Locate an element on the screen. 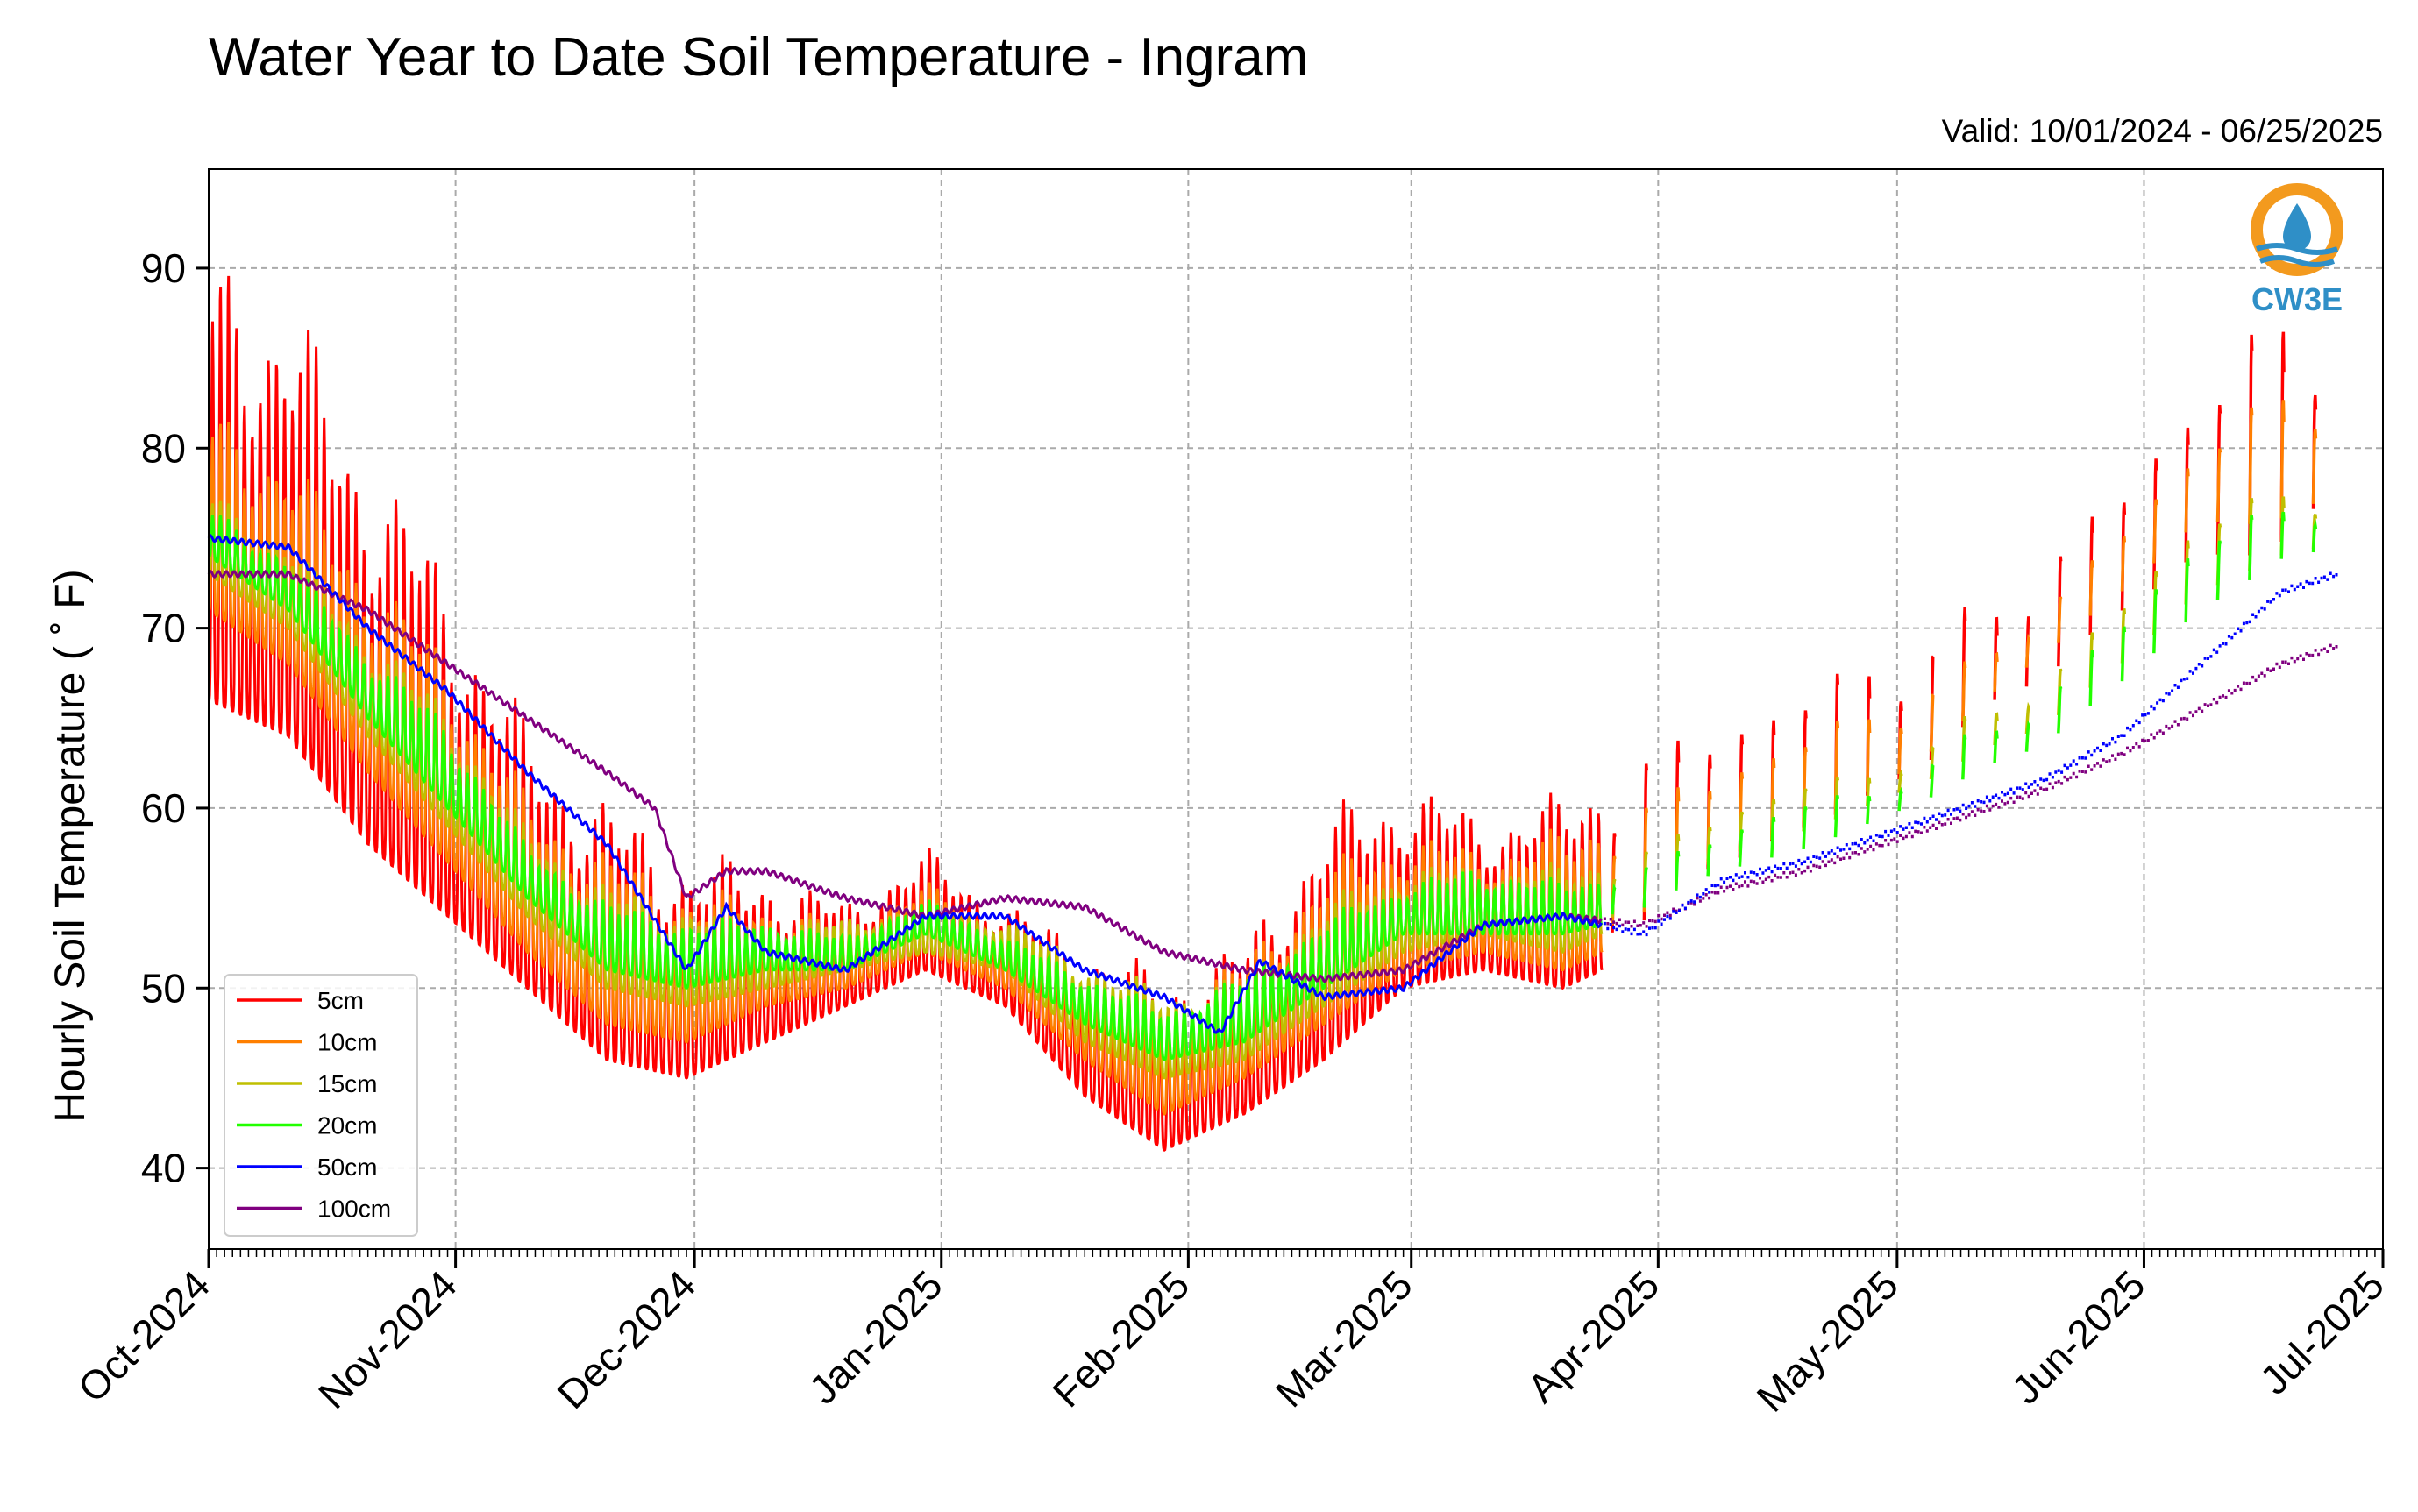 The image size is (2418, 1512). series-dots-50cm is located at coordinates (1970, 754).